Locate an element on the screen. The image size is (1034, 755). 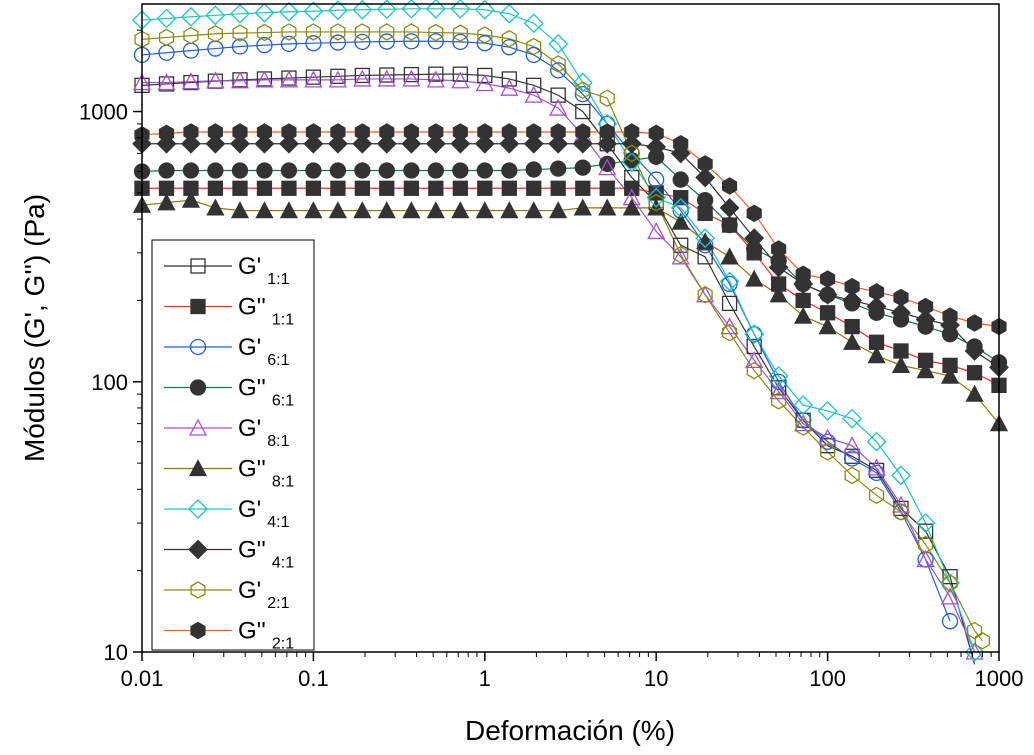
legend-entry: G' 4:1 is located at coordinates (264, 513).